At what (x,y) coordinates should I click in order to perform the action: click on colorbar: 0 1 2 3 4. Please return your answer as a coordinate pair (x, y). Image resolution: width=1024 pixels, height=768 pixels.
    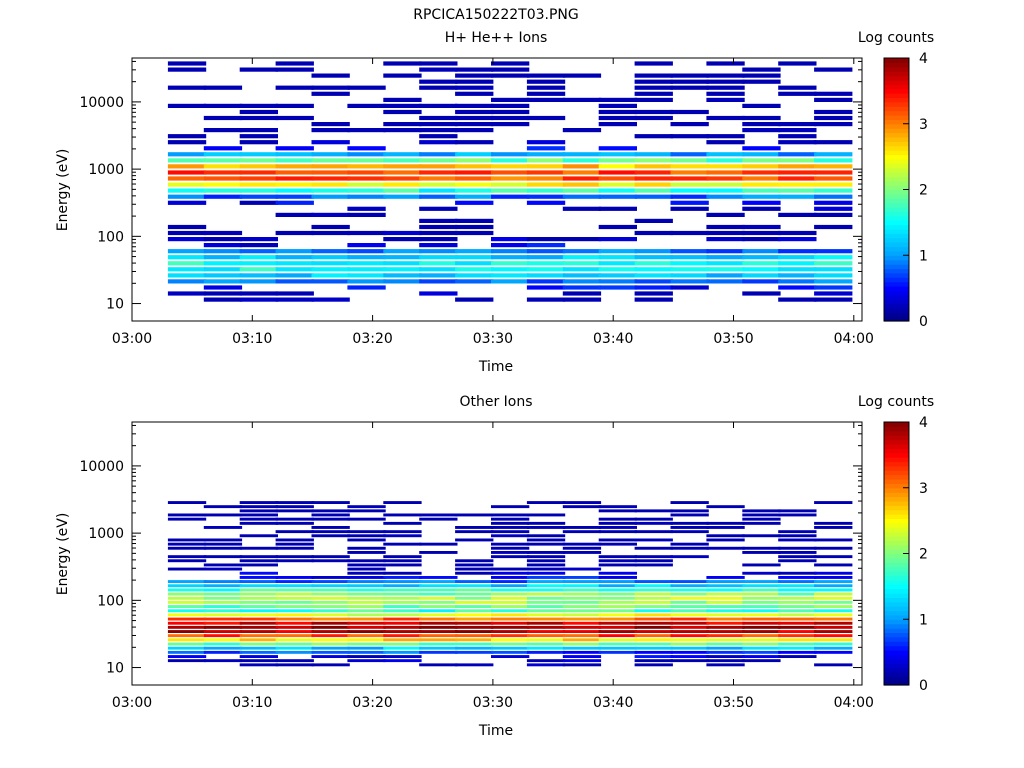
    Looking at the image, I should click on (905, 554).